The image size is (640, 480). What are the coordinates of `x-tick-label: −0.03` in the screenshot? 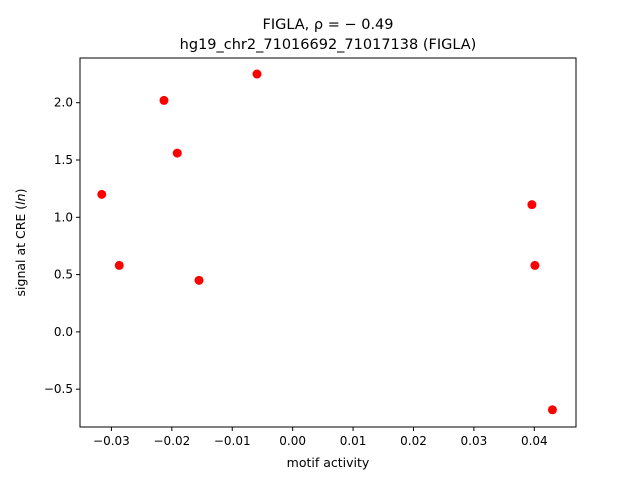 It's located at (111, 441).